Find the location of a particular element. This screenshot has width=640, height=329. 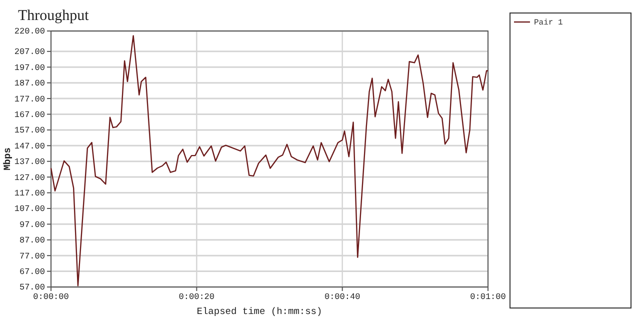

y-tick-label: 117.00 is located at coordinates (29, 193).